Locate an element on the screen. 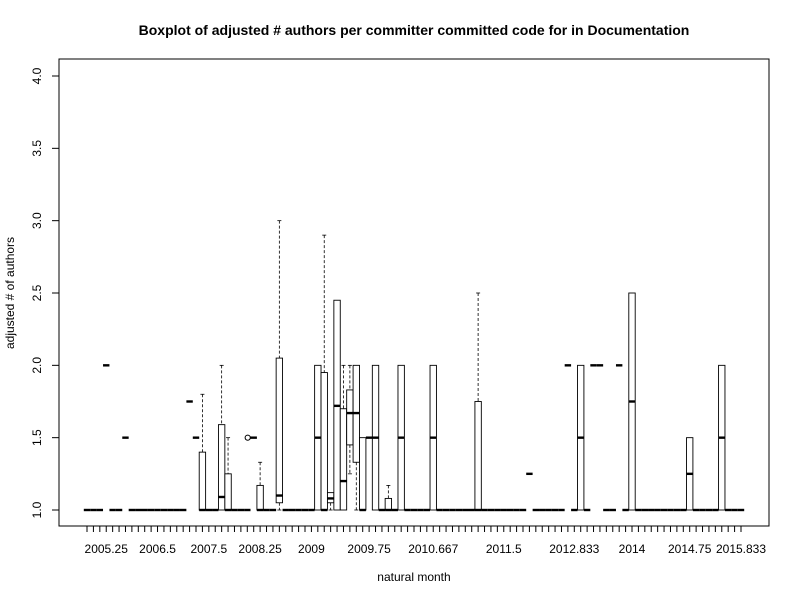  x-tick-label: 2011.5 is located at coordinates (504, 549).